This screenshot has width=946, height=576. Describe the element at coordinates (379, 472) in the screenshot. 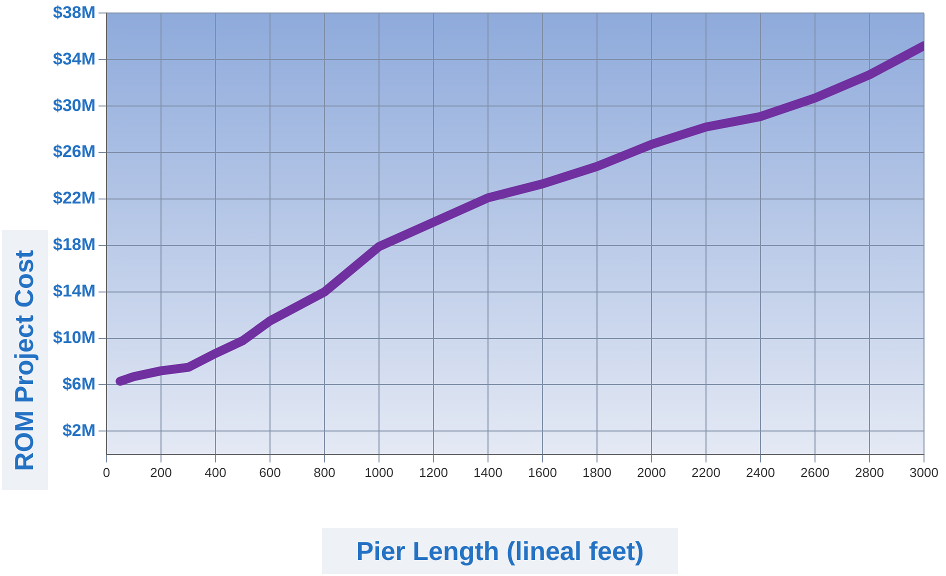

I see `x-tick-label: 1000` at that location.